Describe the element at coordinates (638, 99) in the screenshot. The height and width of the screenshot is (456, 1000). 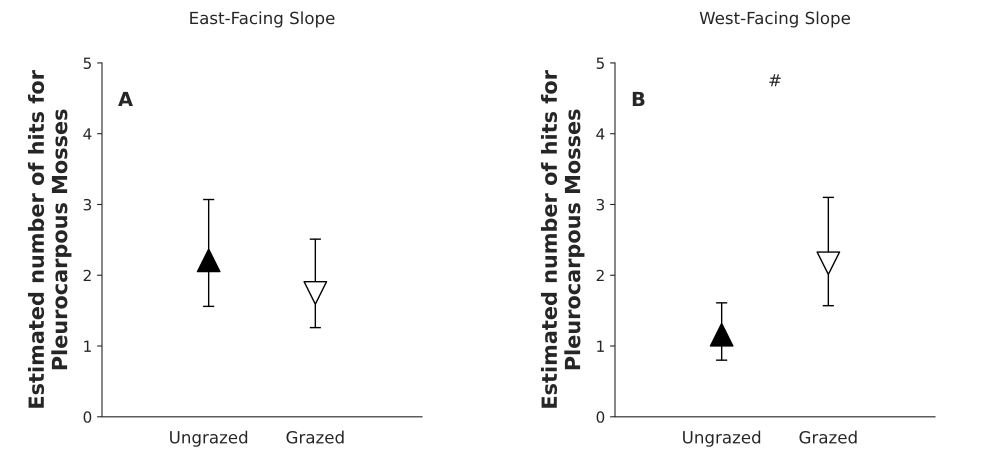
I see `annotation: B` at that location.